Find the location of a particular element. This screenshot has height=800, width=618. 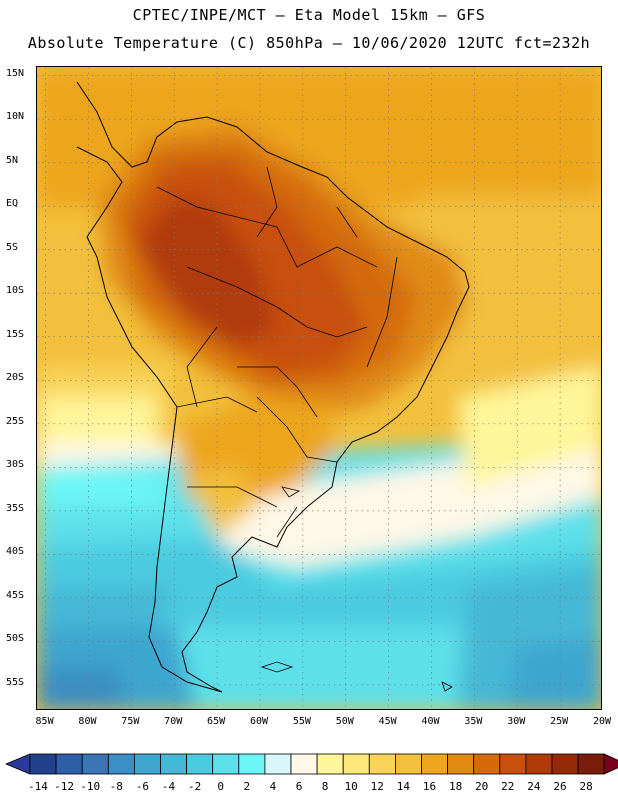

longitude-label: 30W is located at coordinates (516, 721).